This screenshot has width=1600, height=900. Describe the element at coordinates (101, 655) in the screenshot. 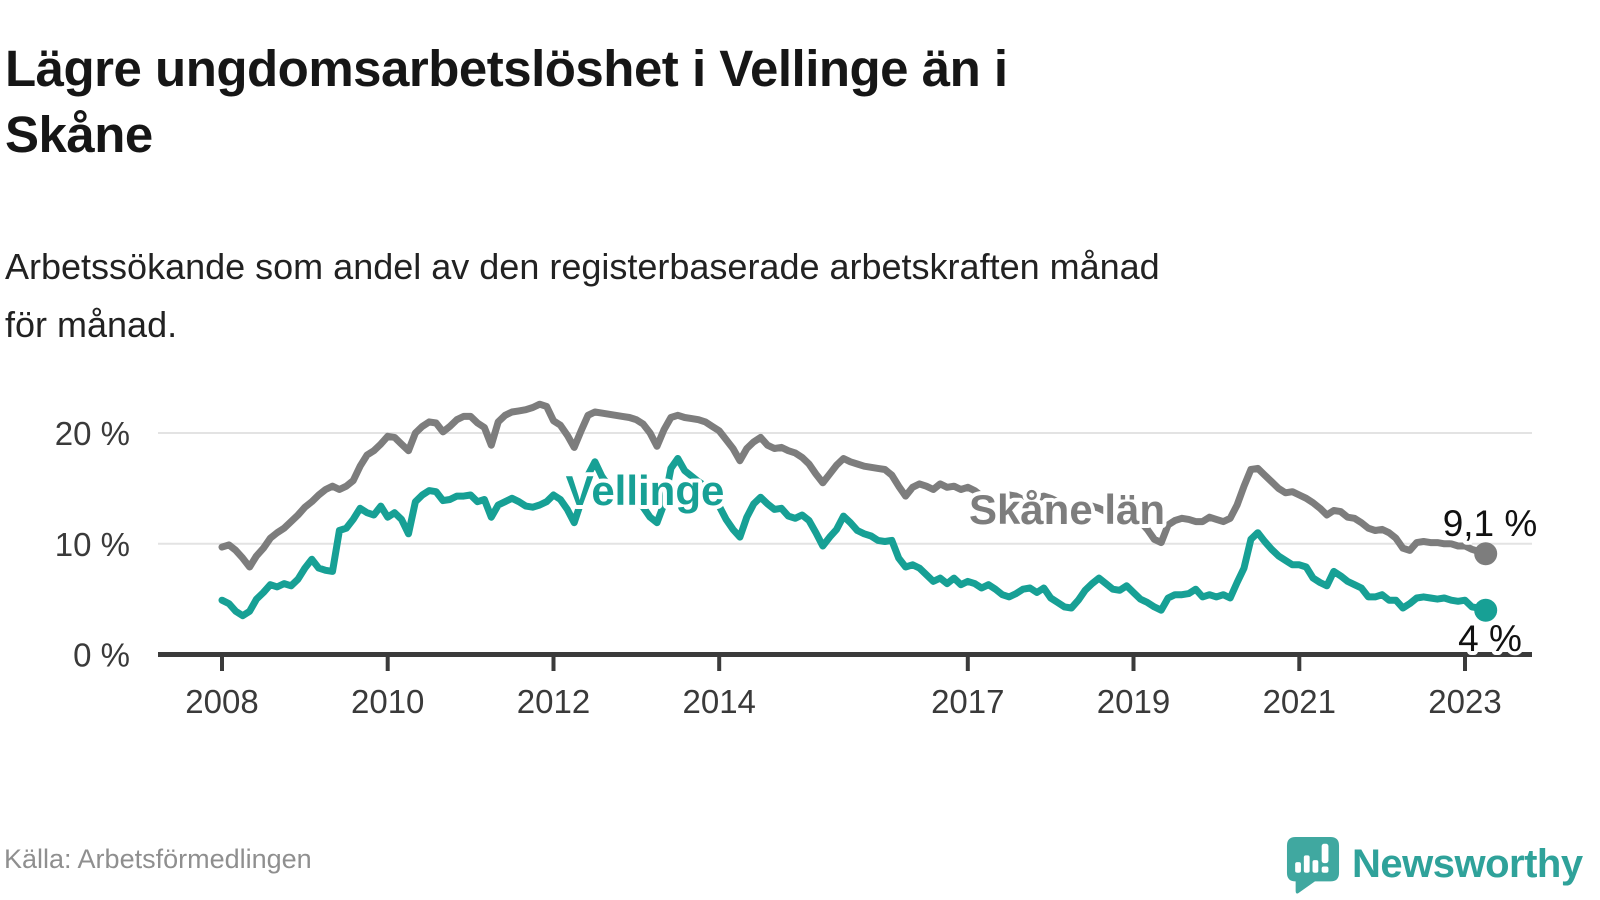

I see `y-tick-label-0: 0 %` at that location.